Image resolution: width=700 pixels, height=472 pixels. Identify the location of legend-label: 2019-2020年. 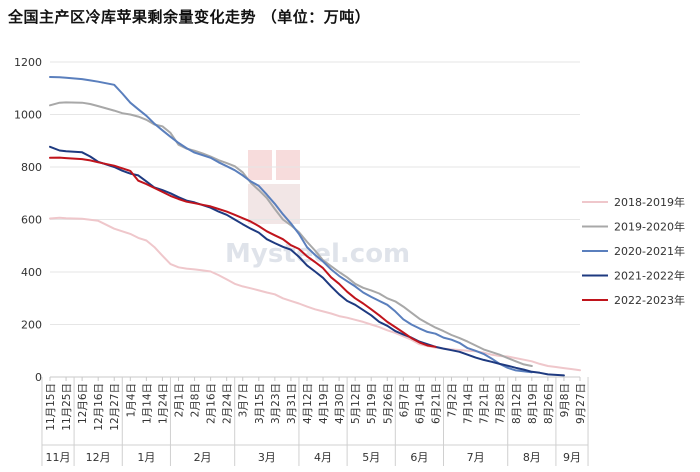
(649, 227).